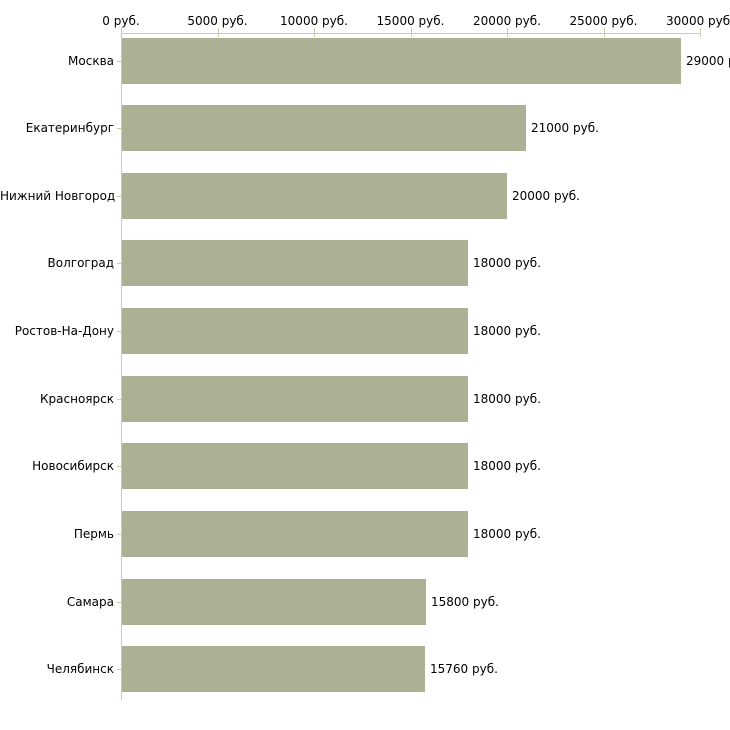 This screenshot has width=730, height=730. I want to click on category-label: Москва, so click(91, 60).